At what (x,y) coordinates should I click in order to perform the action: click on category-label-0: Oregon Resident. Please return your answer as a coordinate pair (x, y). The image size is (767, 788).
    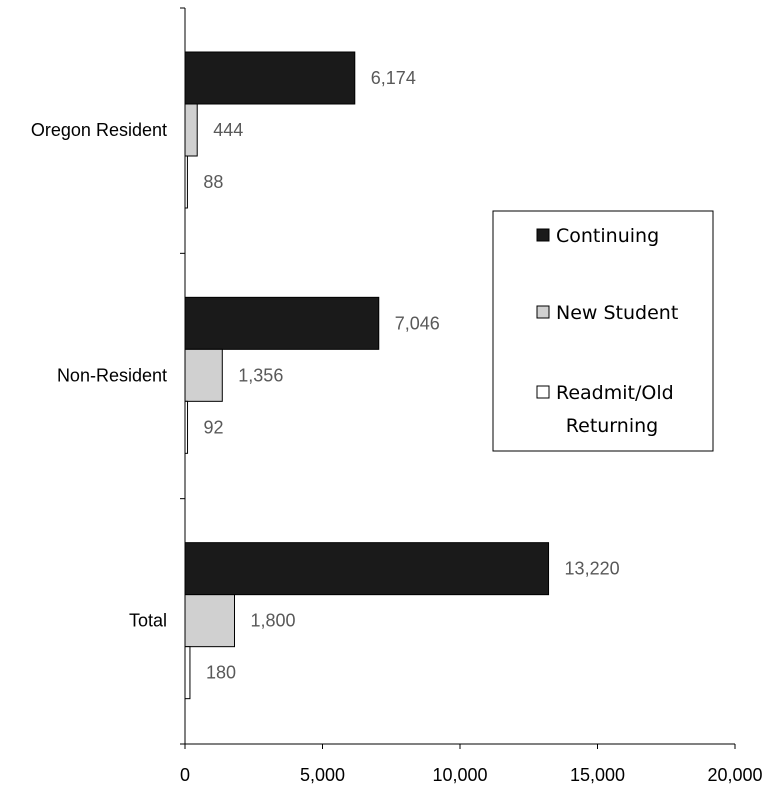
    Looking at the image, I should click on (99, 130).